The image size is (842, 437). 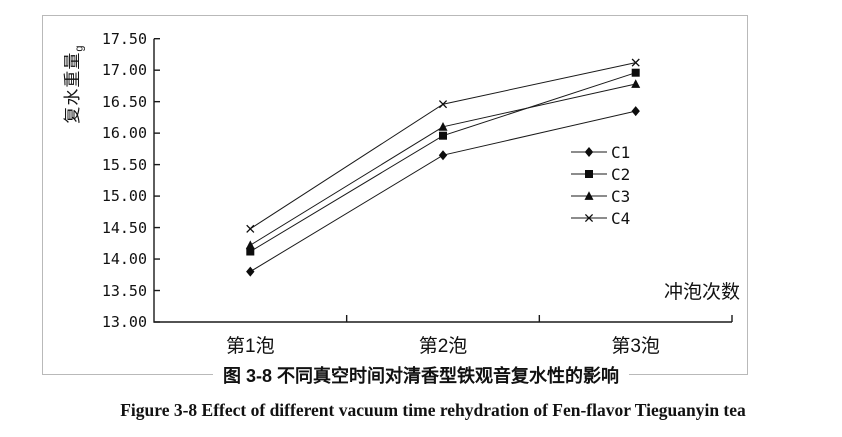 I want to click on y-axis-title: 复水重量g, so click(x=71, y=84).